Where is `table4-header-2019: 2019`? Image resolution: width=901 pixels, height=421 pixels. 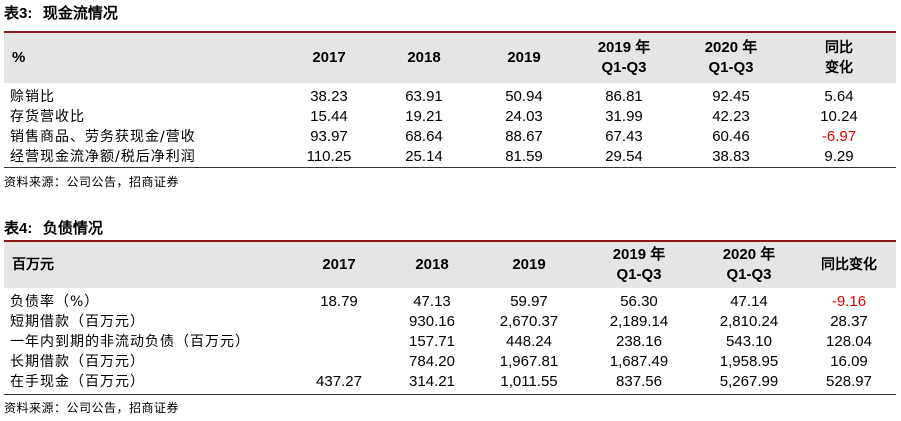 table4-header-2019: 2019 is located at coordinates (529, 264).